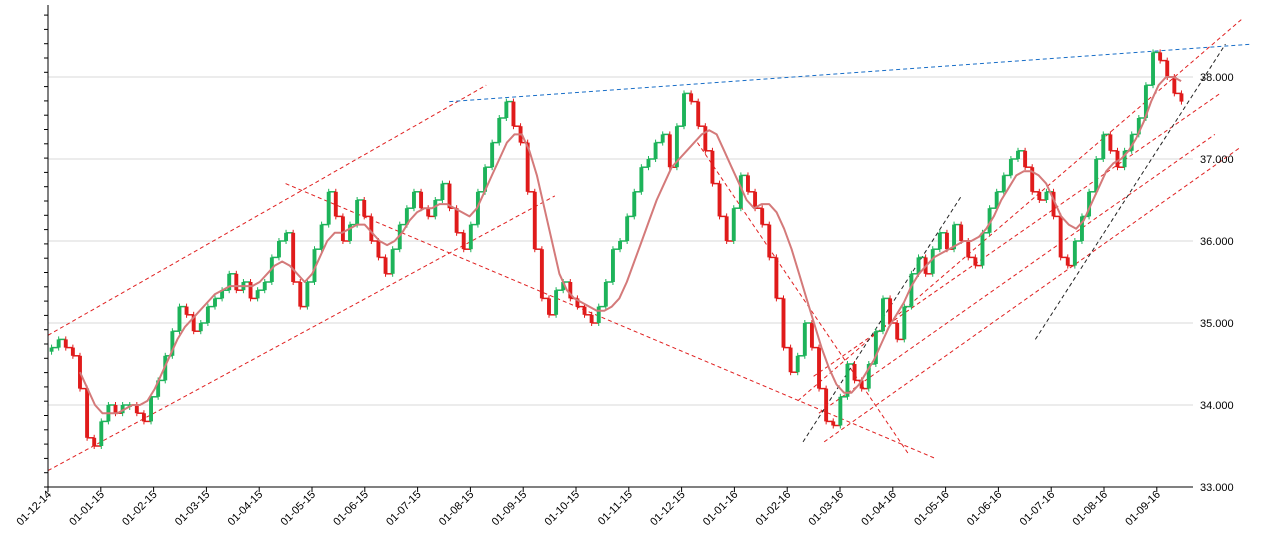 This screenshot has width=1261, height=542. I want to click on y-tick-label: 33.000, so click(1217, 488).